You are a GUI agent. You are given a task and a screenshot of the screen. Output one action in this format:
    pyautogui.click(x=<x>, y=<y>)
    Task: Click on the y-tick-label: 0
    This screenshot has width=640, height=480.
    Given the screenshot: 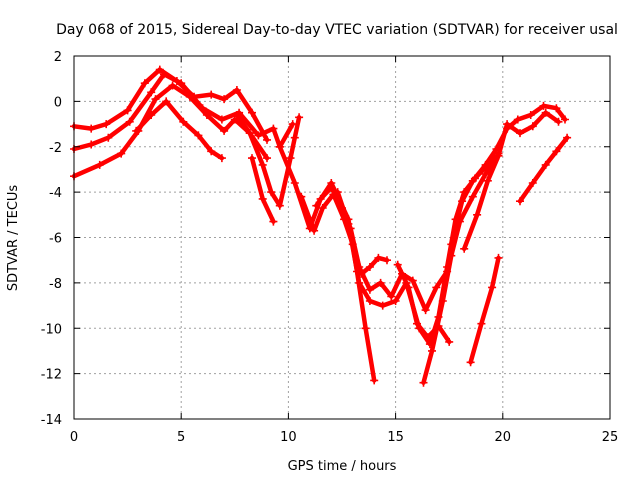 What is the action you would take?
    pyautogui.click(x=58, y=102)
    